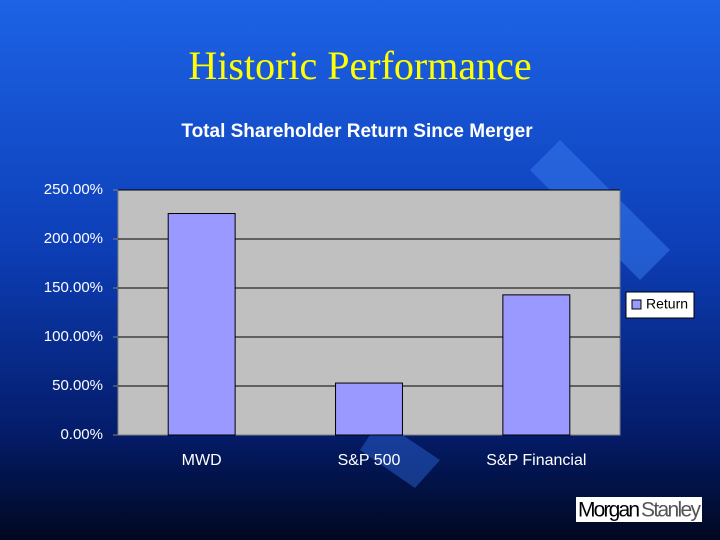  I want to click on slide-title: Historic Performance, so click(359, 65).